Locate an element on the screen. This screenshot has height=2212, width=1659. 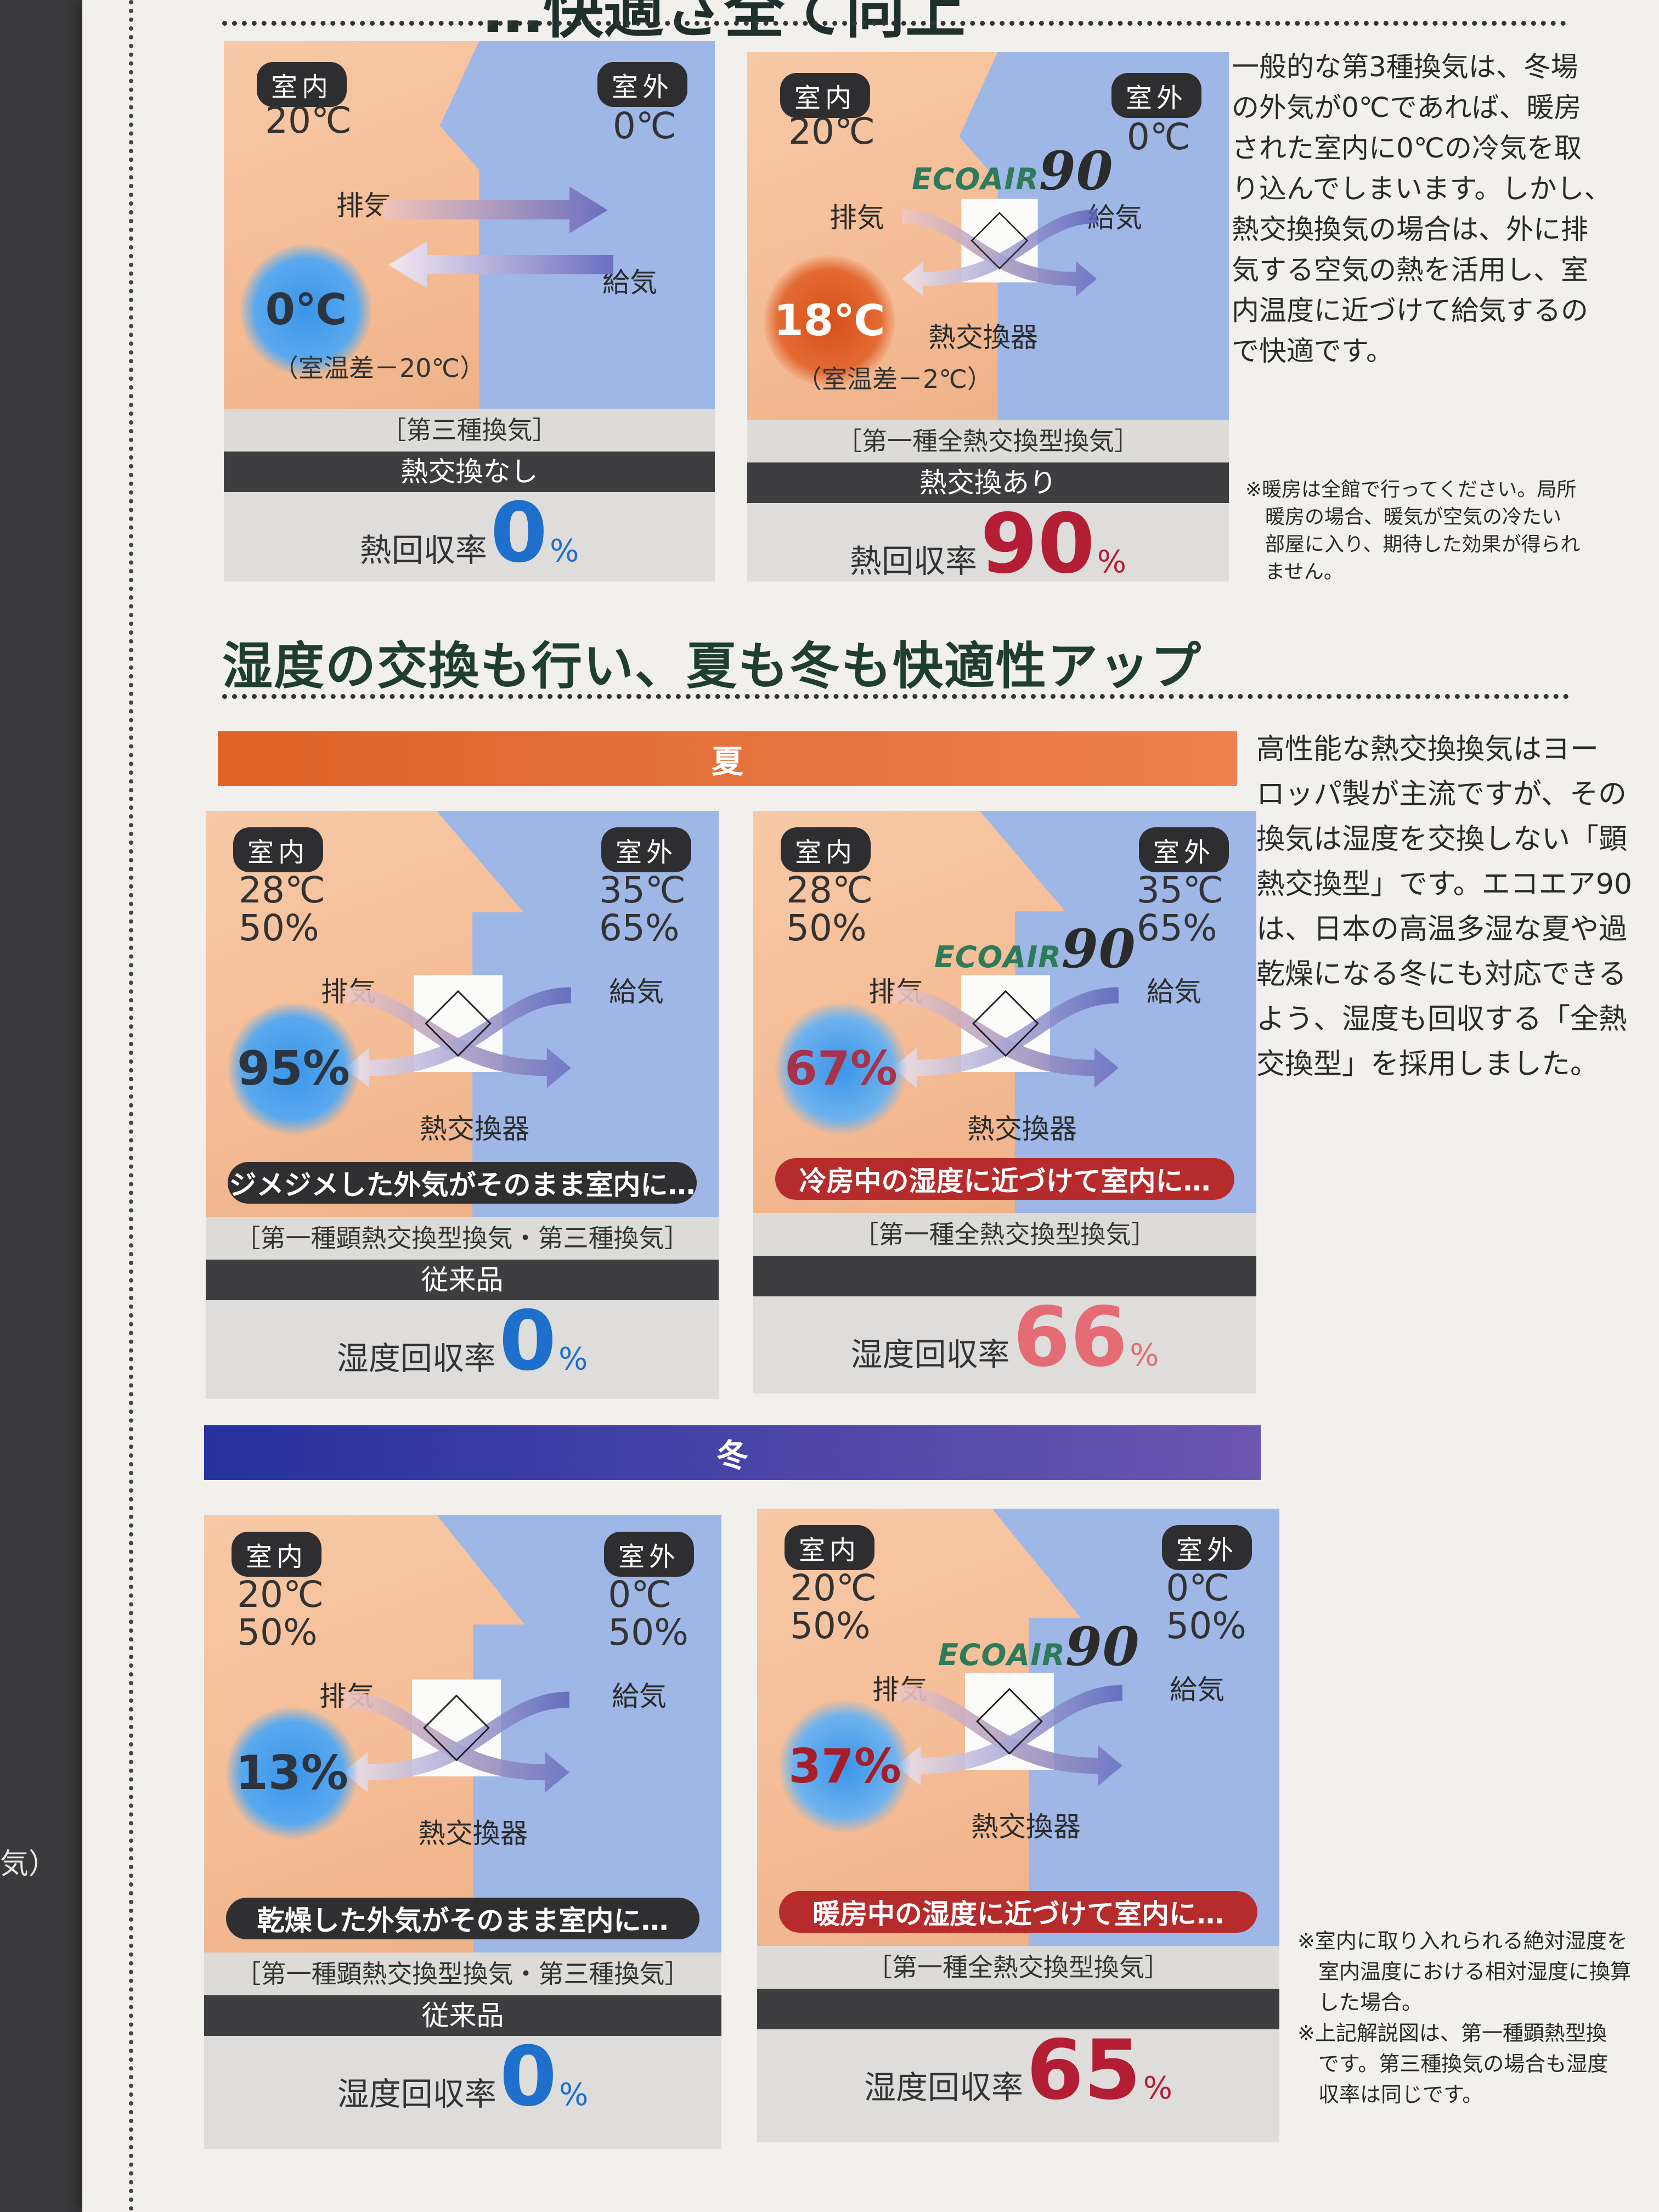
humidity-circle: 13% is located at coordinates (292, 1773).